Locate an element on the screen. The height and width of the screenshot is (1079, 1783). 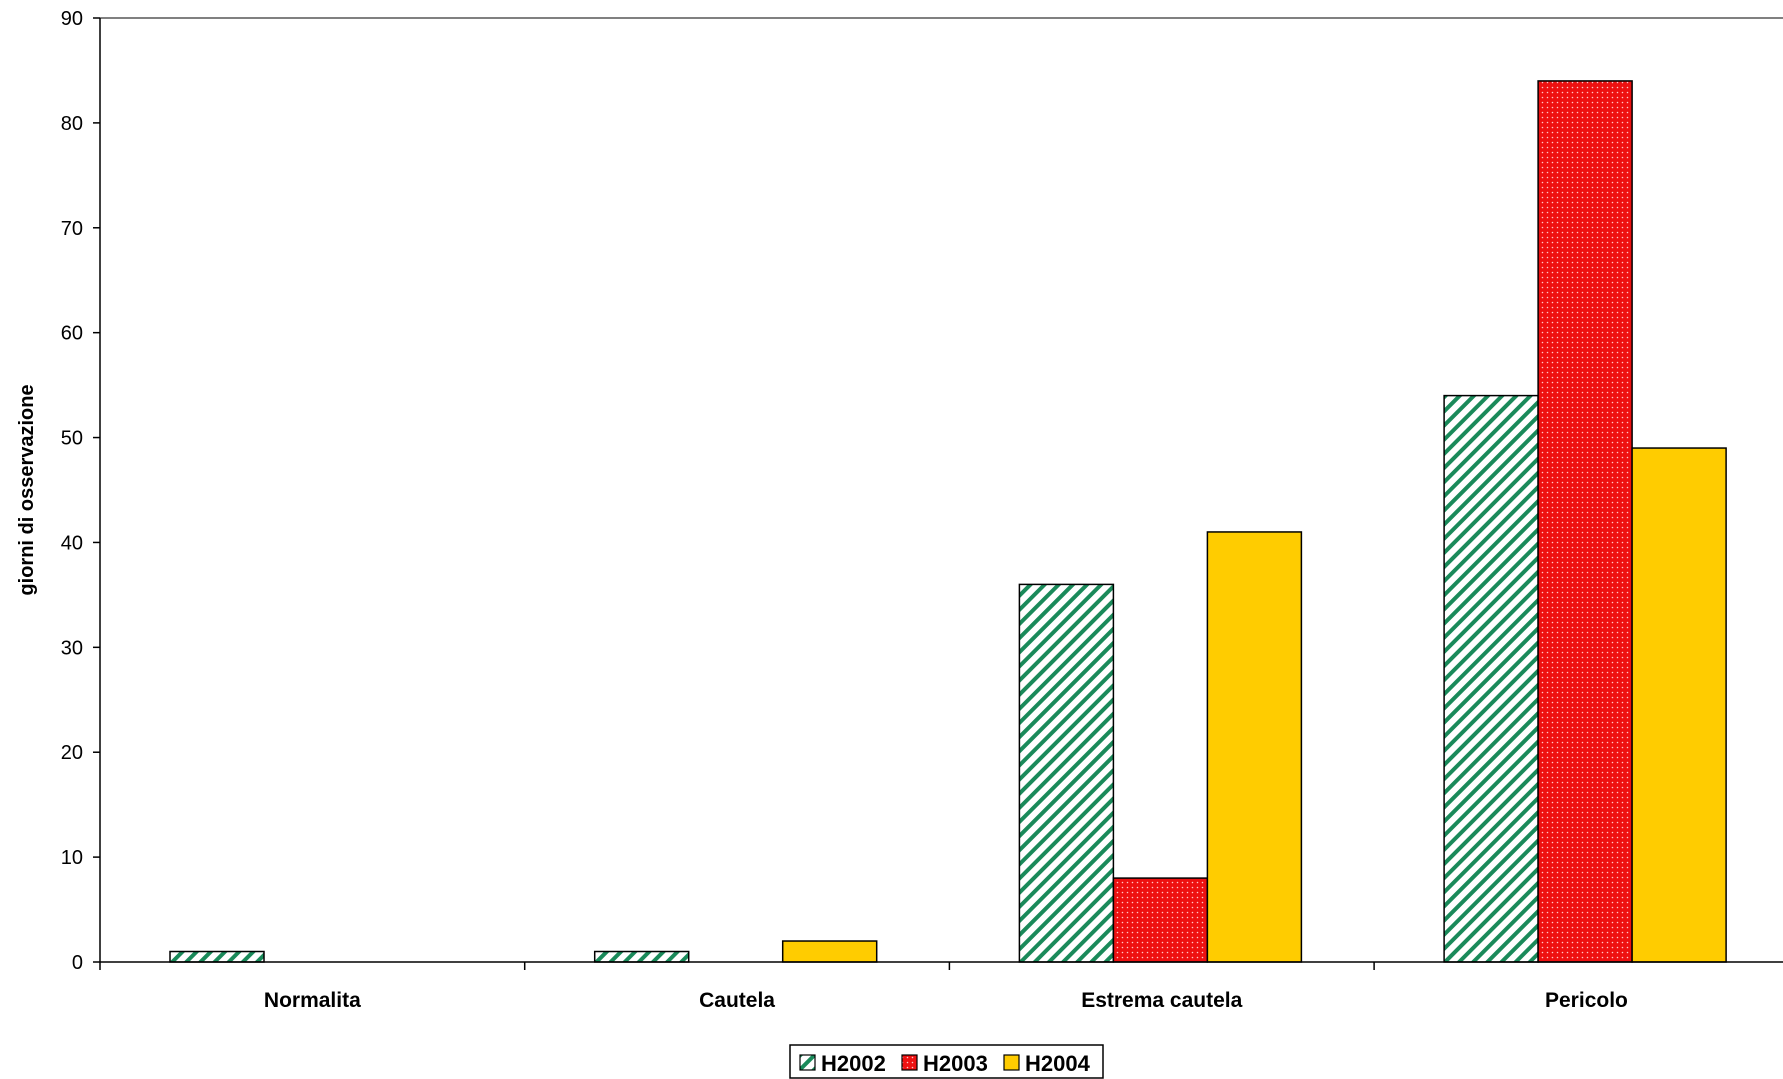
bar-h2002-estrema-cautela is located at coordinates (1066, 773).